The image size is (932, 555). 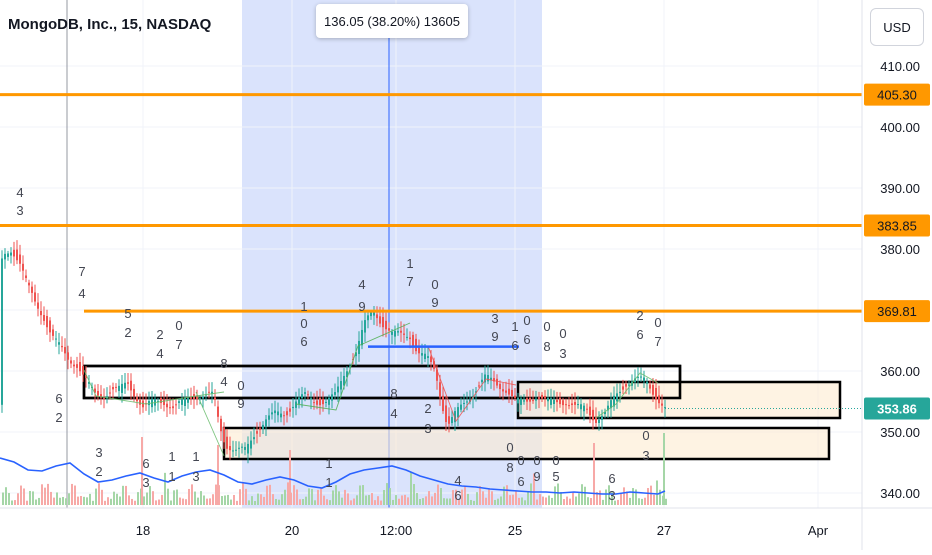 I want to click on annotation-digit: 5, so click(x=555, y=476).